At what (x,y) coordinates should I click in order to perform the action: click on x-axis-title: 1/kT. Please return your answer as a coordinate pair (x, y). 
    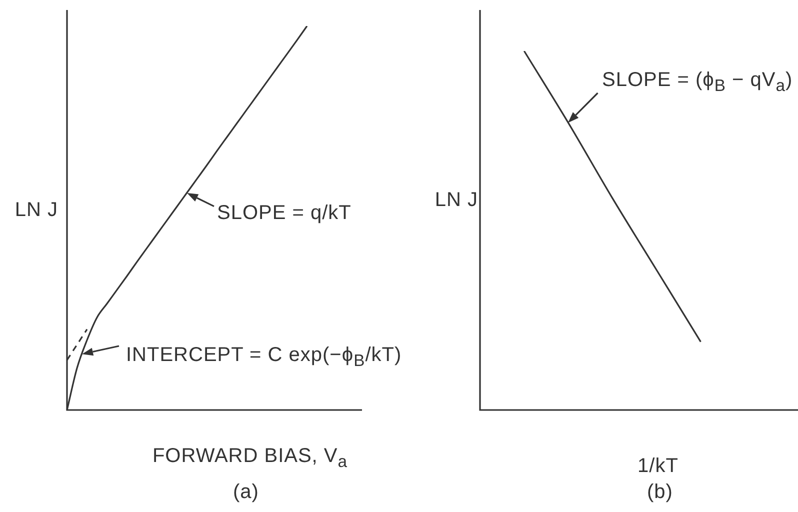
    Looking at the image, I should click on (658, 466).